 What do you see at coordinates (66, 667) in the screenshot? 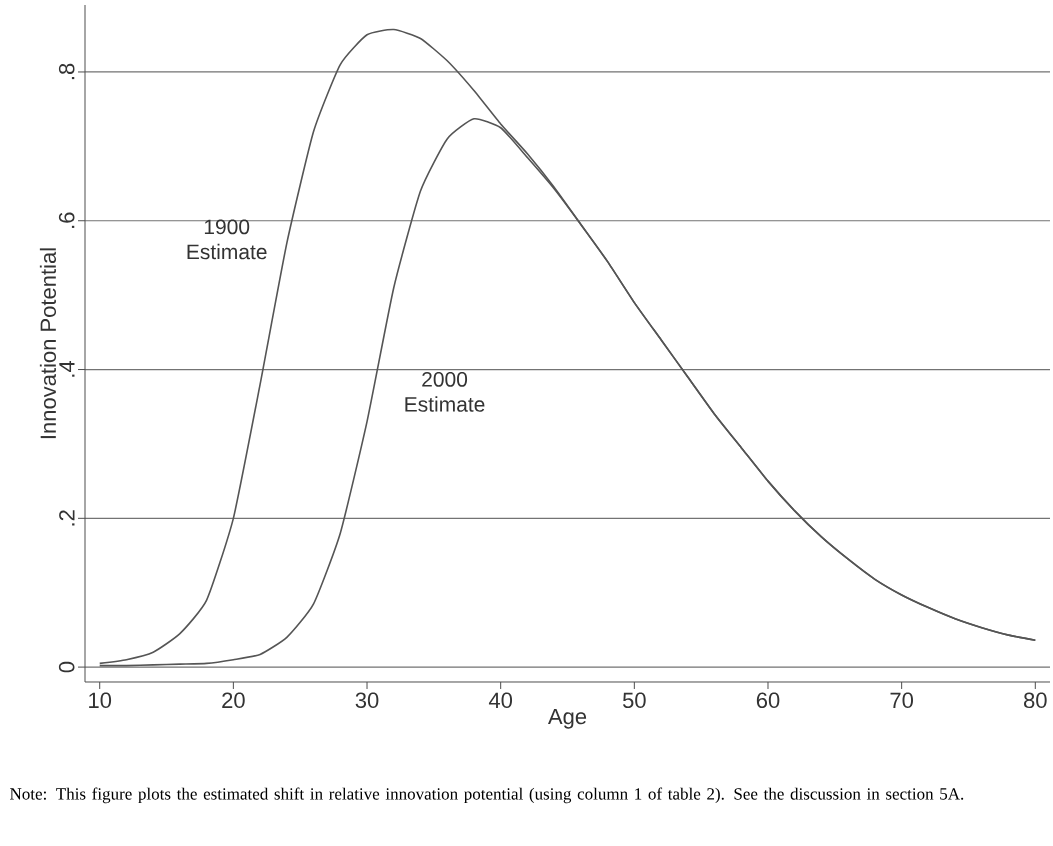
I see `y-tick-label: 0` at bounding box center [66, 667].